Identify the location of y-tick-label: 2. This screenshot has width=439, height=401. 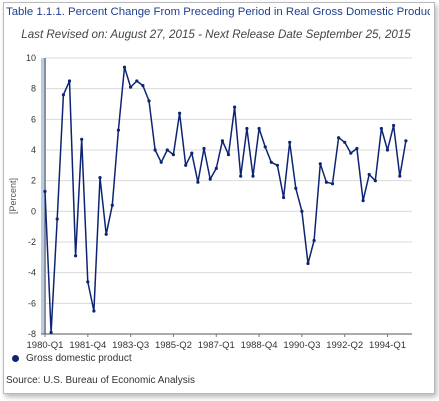
(33, 181).